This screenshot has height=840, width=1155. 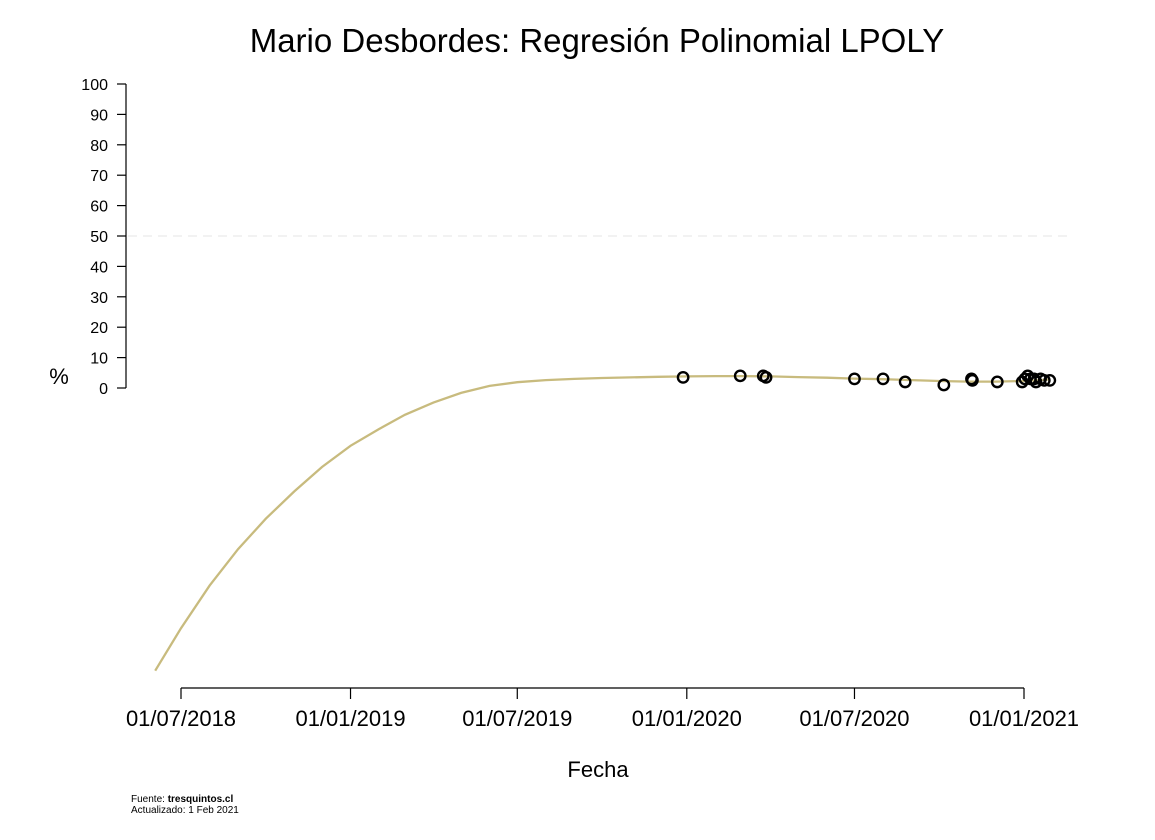 What do you see at coordinates (149, 799) in the screenshot?
I see `source-label: Fuente:` at bounding box center [149, 799].